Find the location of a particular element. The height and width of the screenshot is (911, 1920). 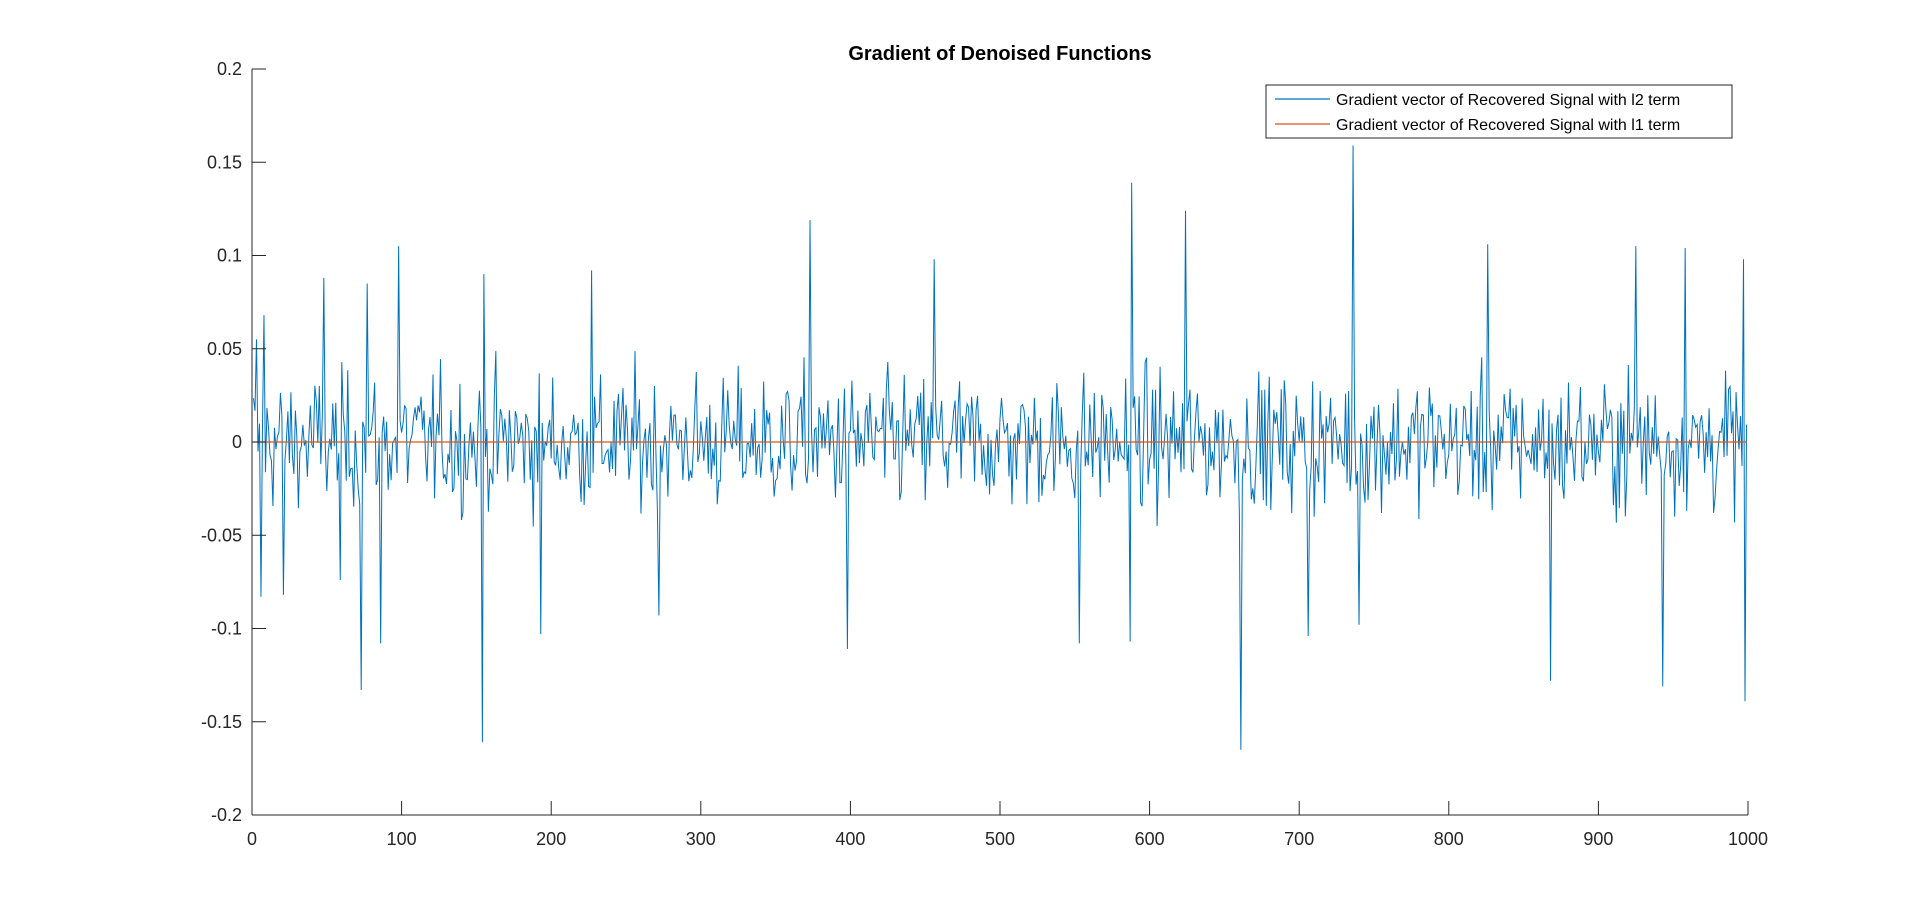

x-tick-label: 800 is located at coordinates (1449, 839).